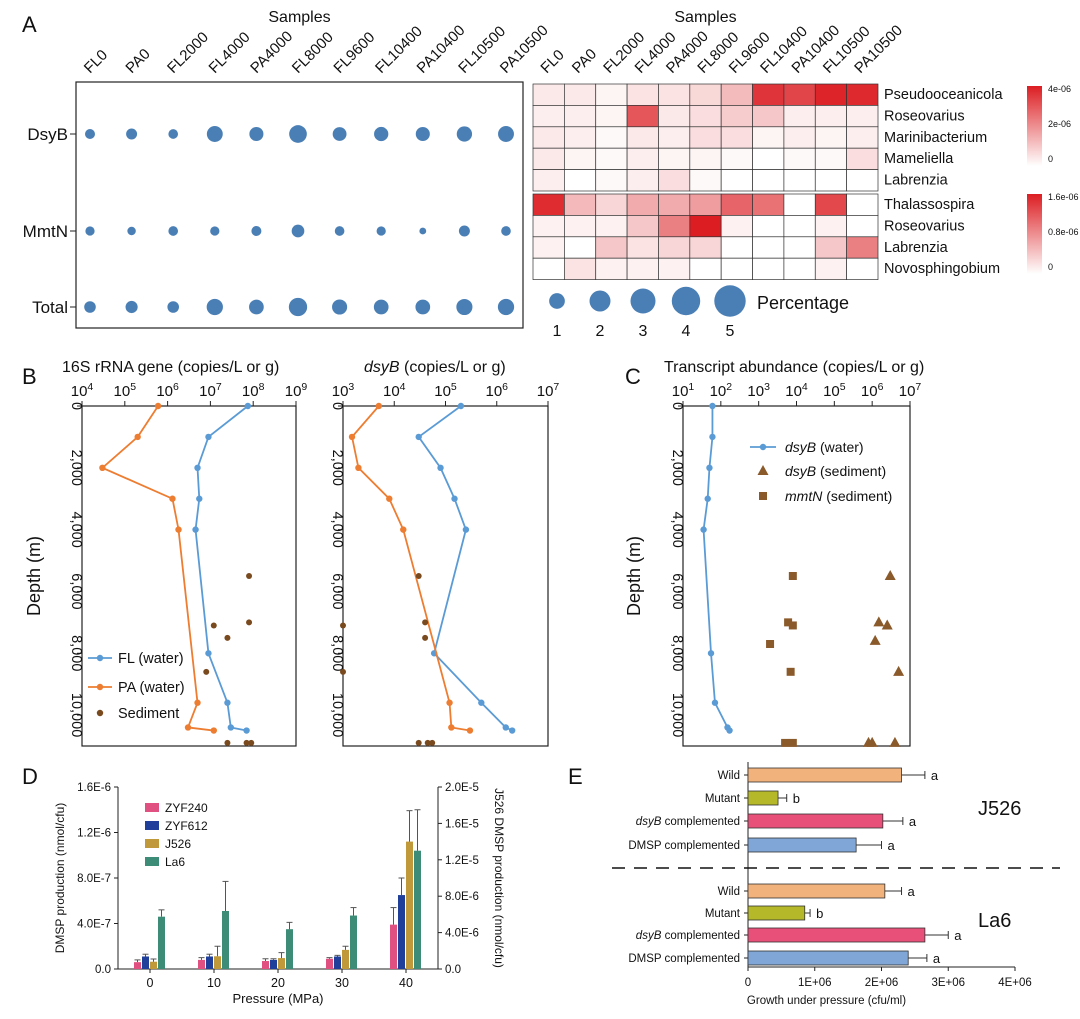  I want to click on x-tick-label: 10⁹, so click(296, 390).